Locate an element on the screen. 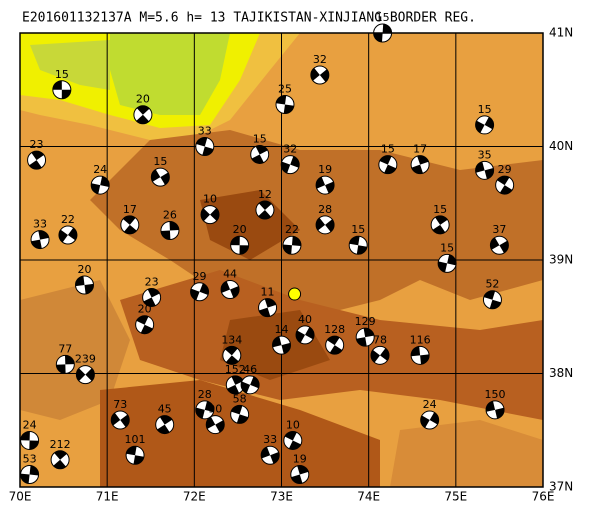  depth-label: 11 is located at coordinates (268, 292).